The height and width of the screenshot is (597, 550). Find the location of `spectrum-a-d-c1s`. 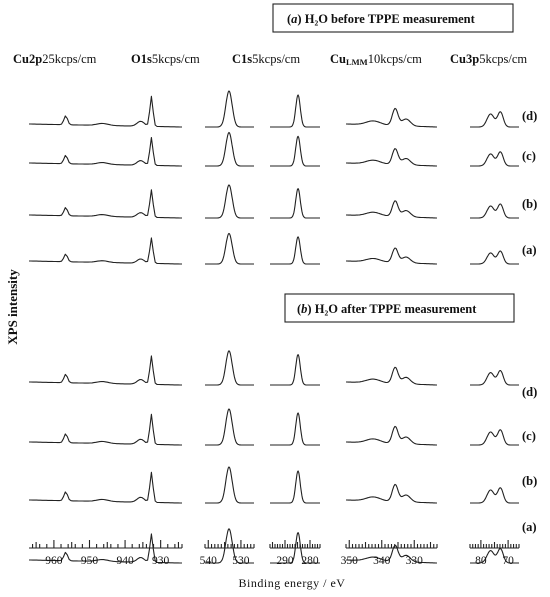

spectrum-a-d-c1s is located at coordinates (295, 111).